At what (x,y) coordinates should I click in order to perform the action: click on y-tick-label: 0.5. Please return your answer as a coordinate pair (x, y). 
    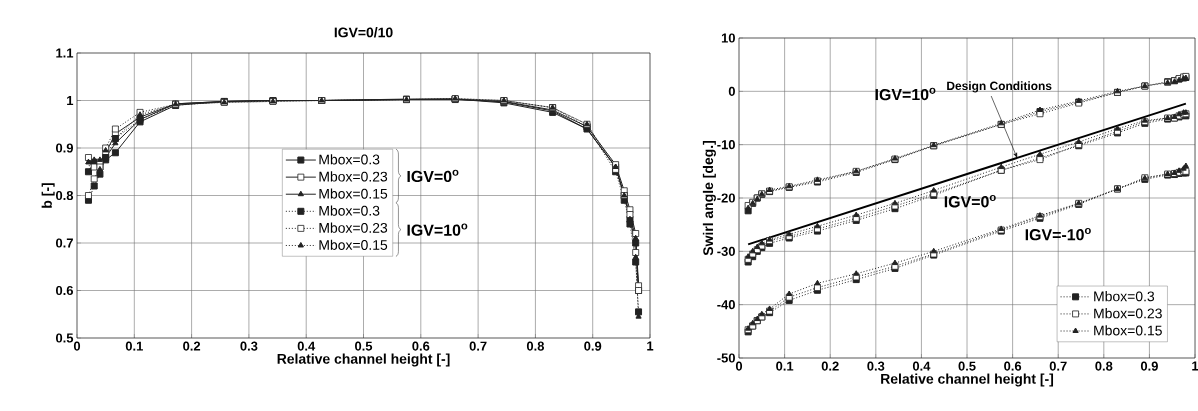
    Looking at the image, I should click on (65, 338).